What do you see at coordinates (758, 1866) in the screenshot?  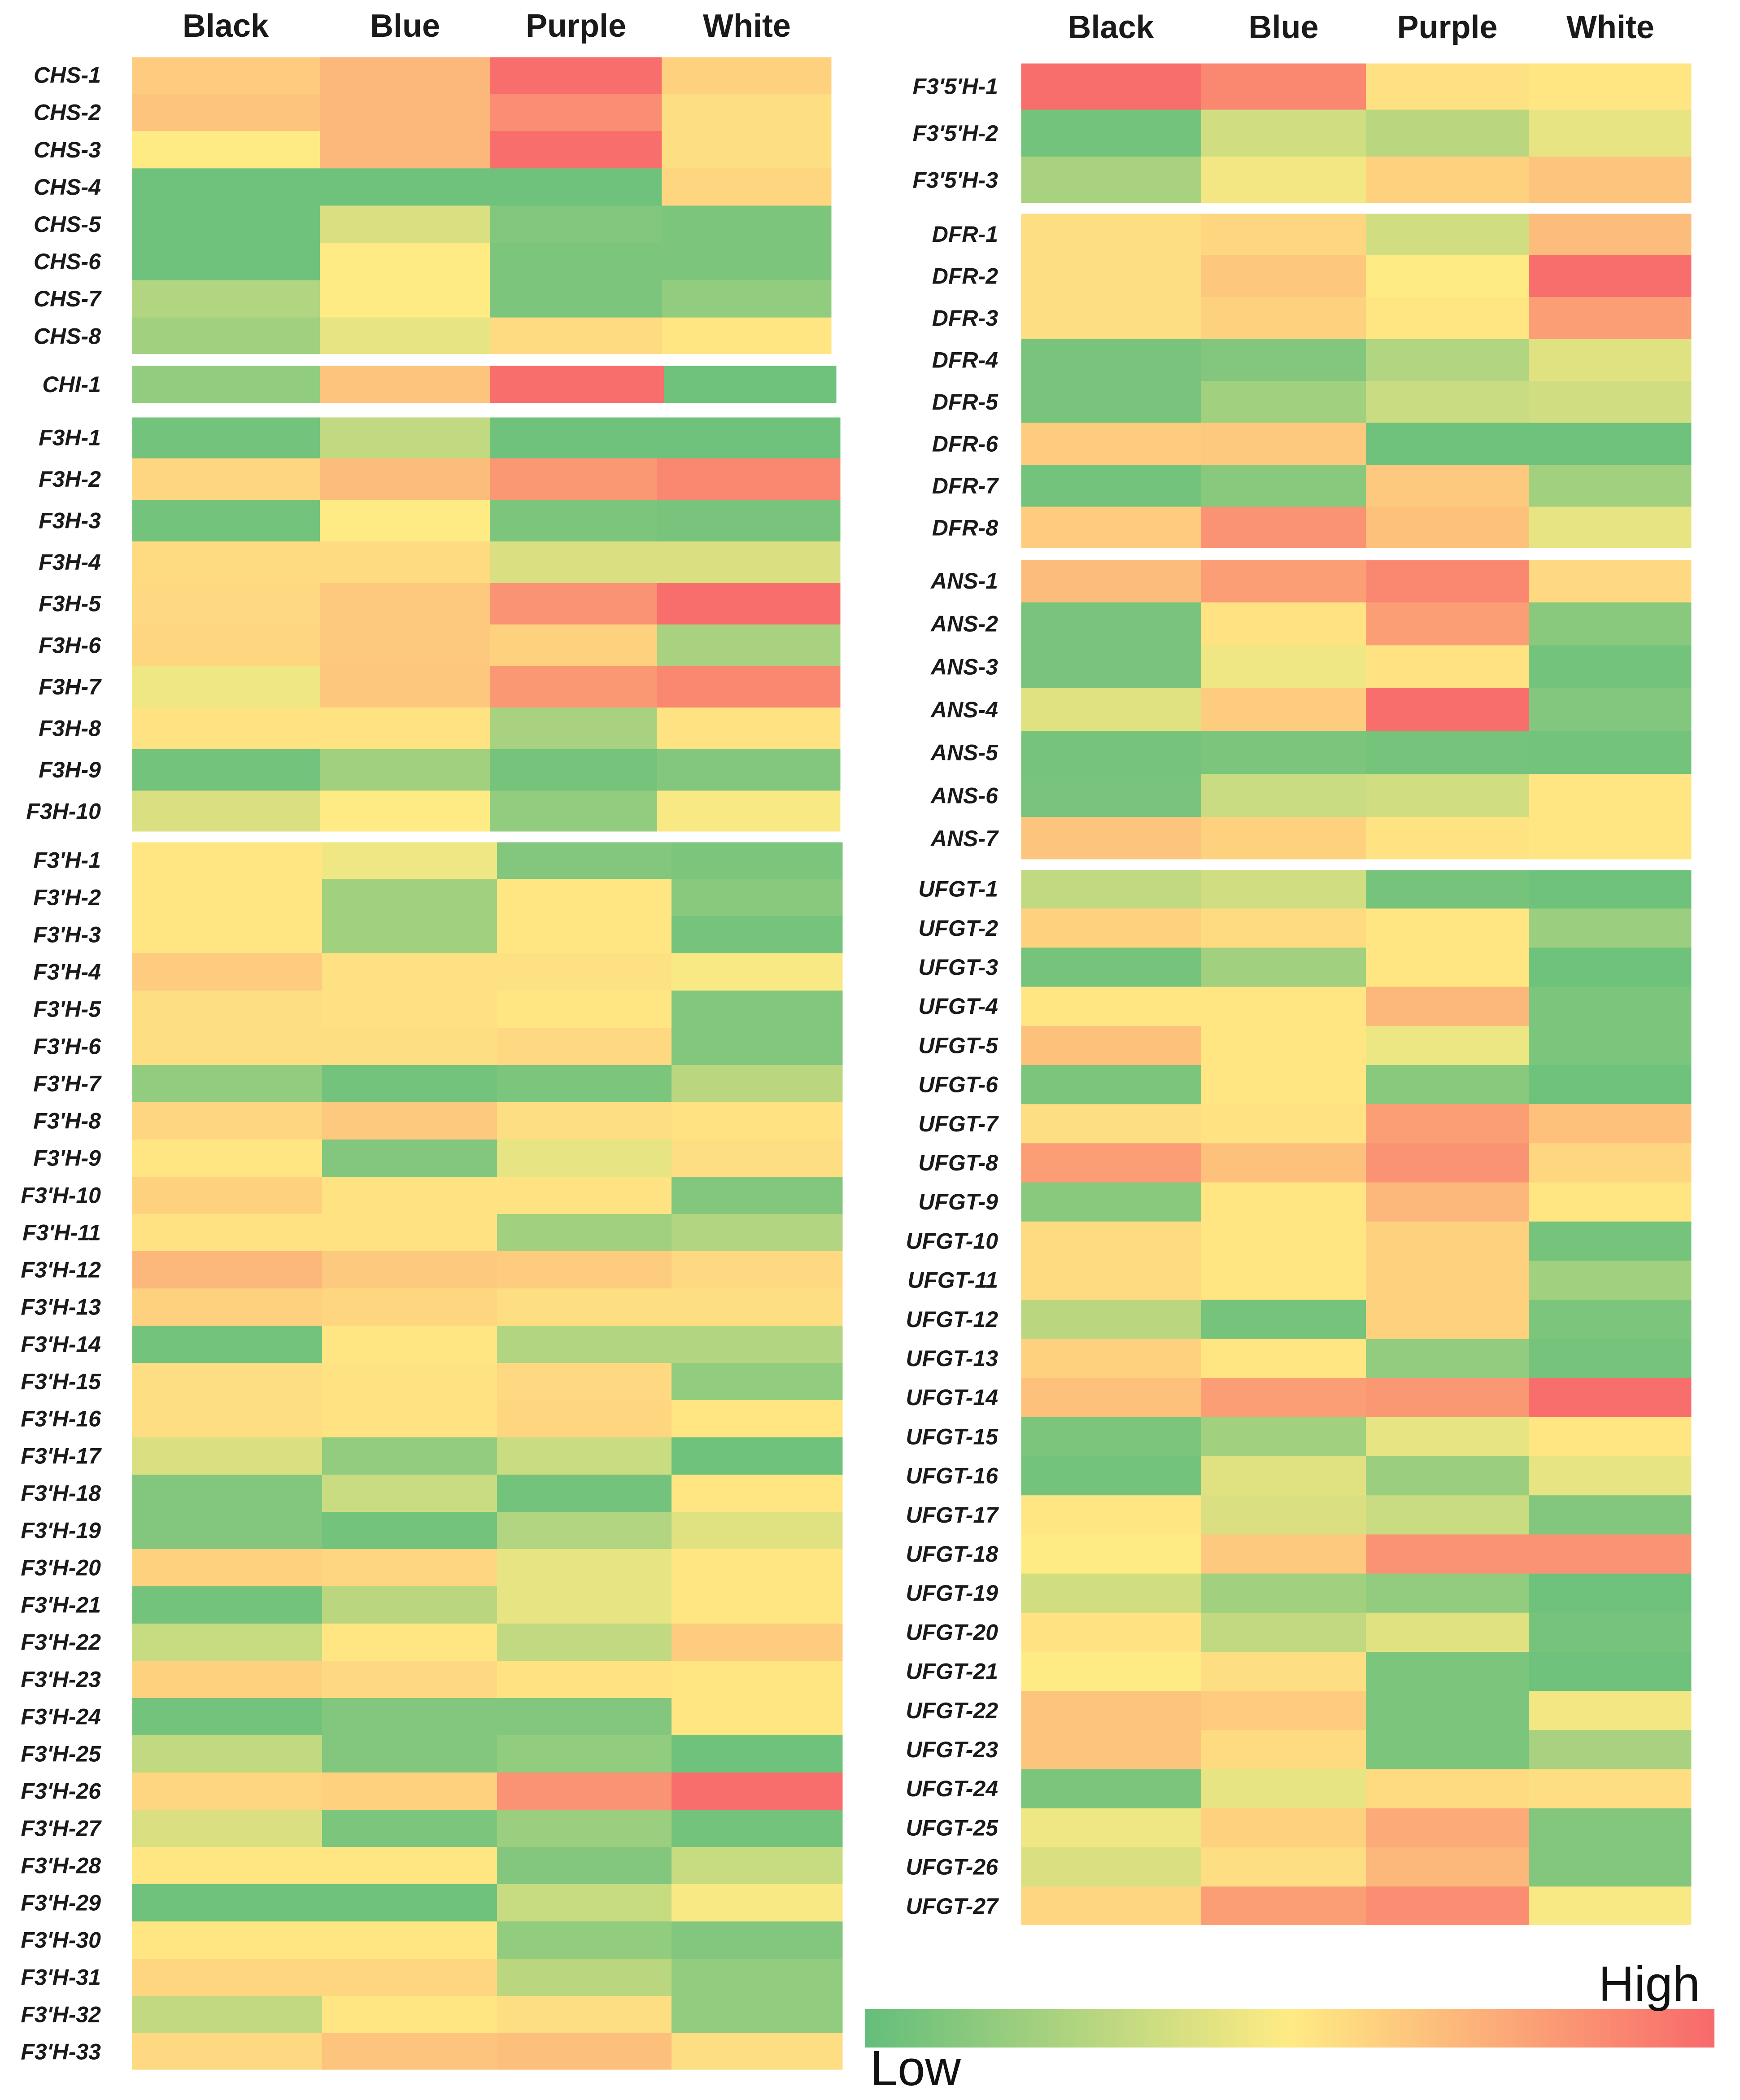 I see `cell-f3ph-28-white` at bounding box center [758, 1866].